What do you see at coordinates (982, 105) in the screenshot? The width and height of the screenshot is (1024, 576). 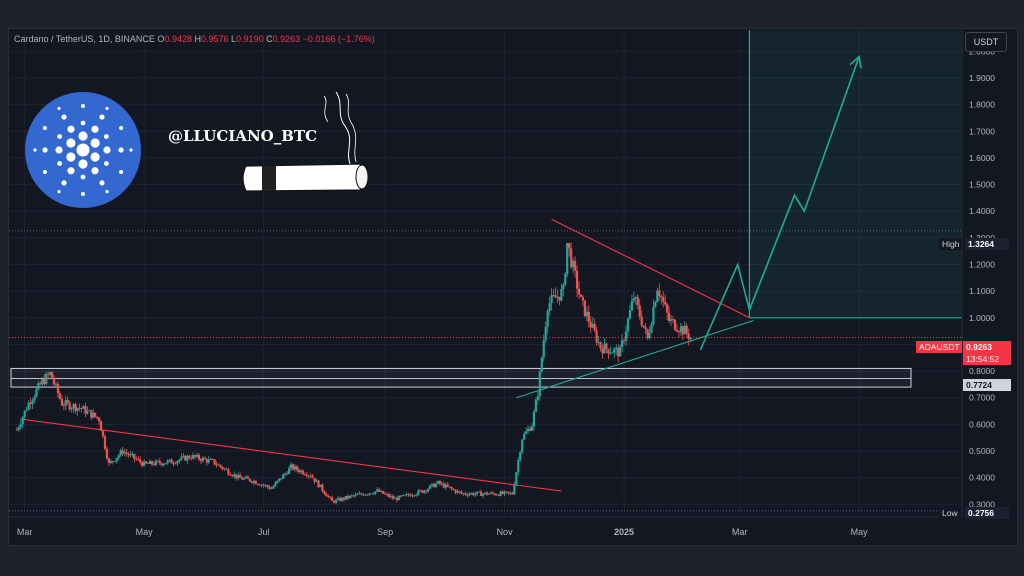 I see `price-tick-label: 1.8000` at bounding box center [982, 105].